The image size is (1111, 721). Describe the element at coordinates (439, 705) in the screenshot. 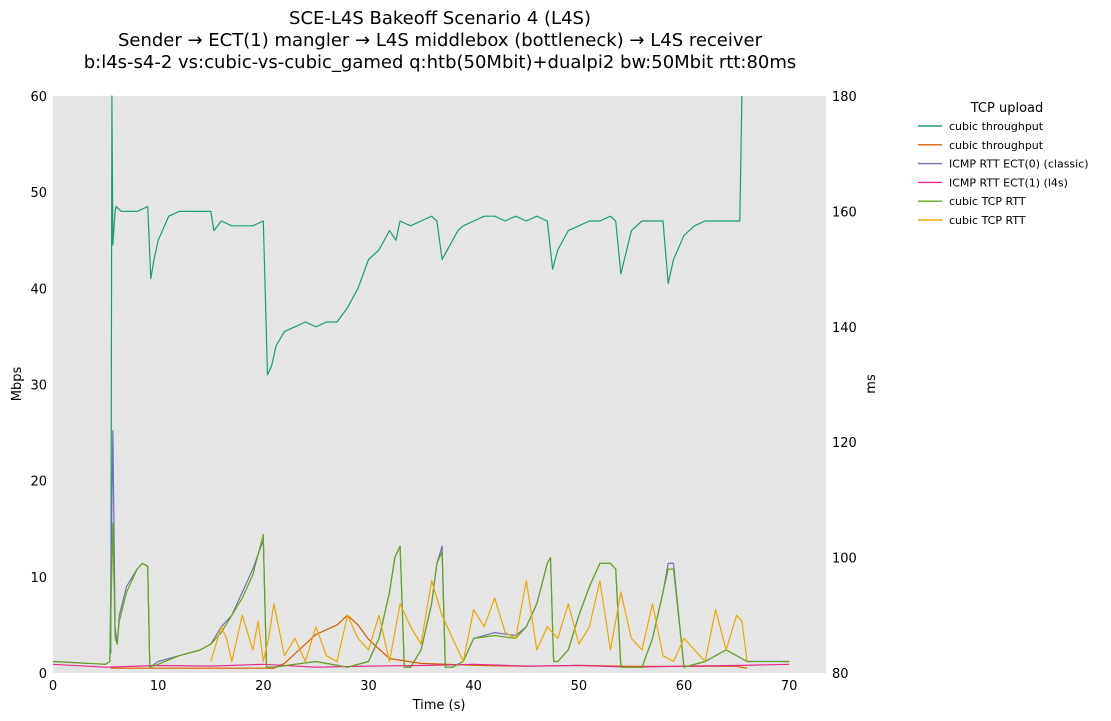

I see `x-axis-label: Time (s)` at that location.